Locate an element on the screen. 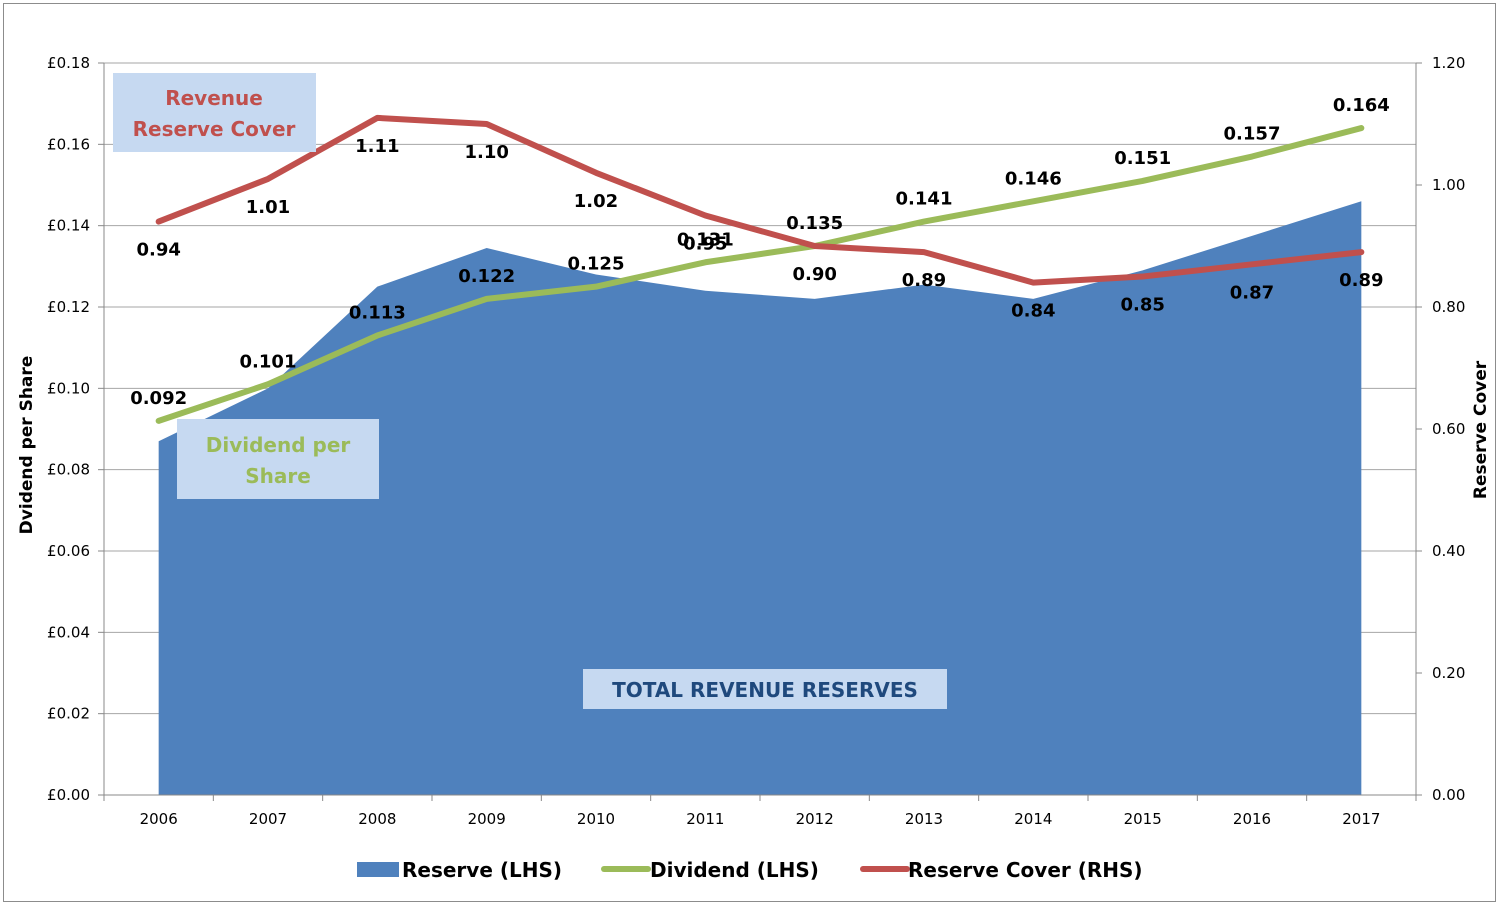 This screenshot has width=1500, height=906. left-tick-label: £0.12 is located at coordinates (68, 307).